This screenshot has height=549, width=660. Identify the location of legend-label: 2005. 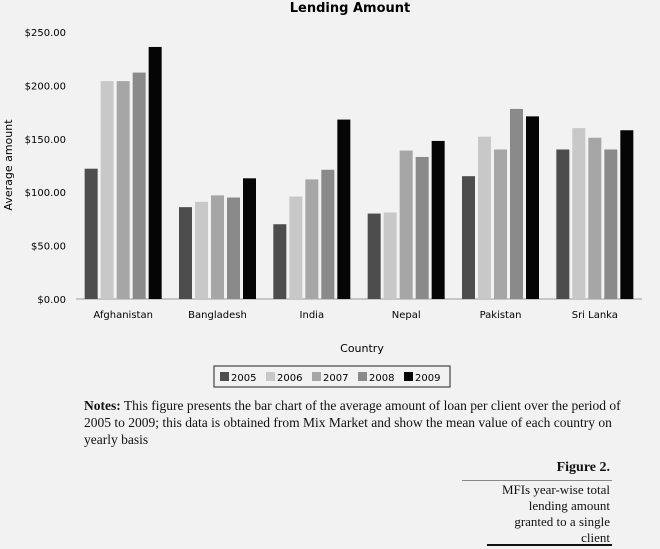
(243, 378).